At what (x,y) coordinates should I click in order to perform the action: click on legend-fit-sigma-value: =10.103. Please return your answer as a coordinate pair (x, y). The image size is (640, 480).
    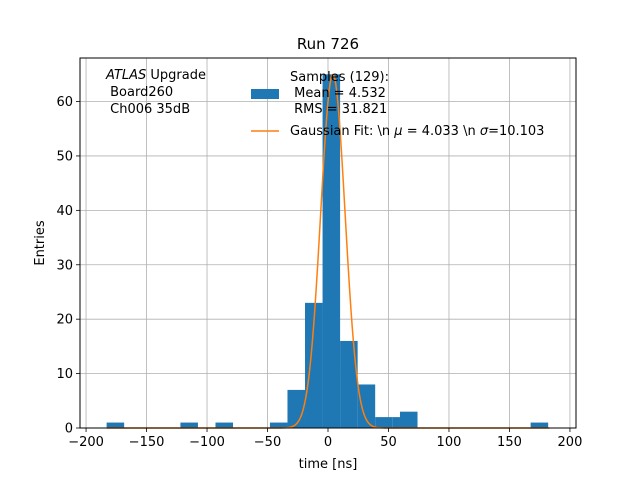
    Looking at the image, I should click on (516, 131).